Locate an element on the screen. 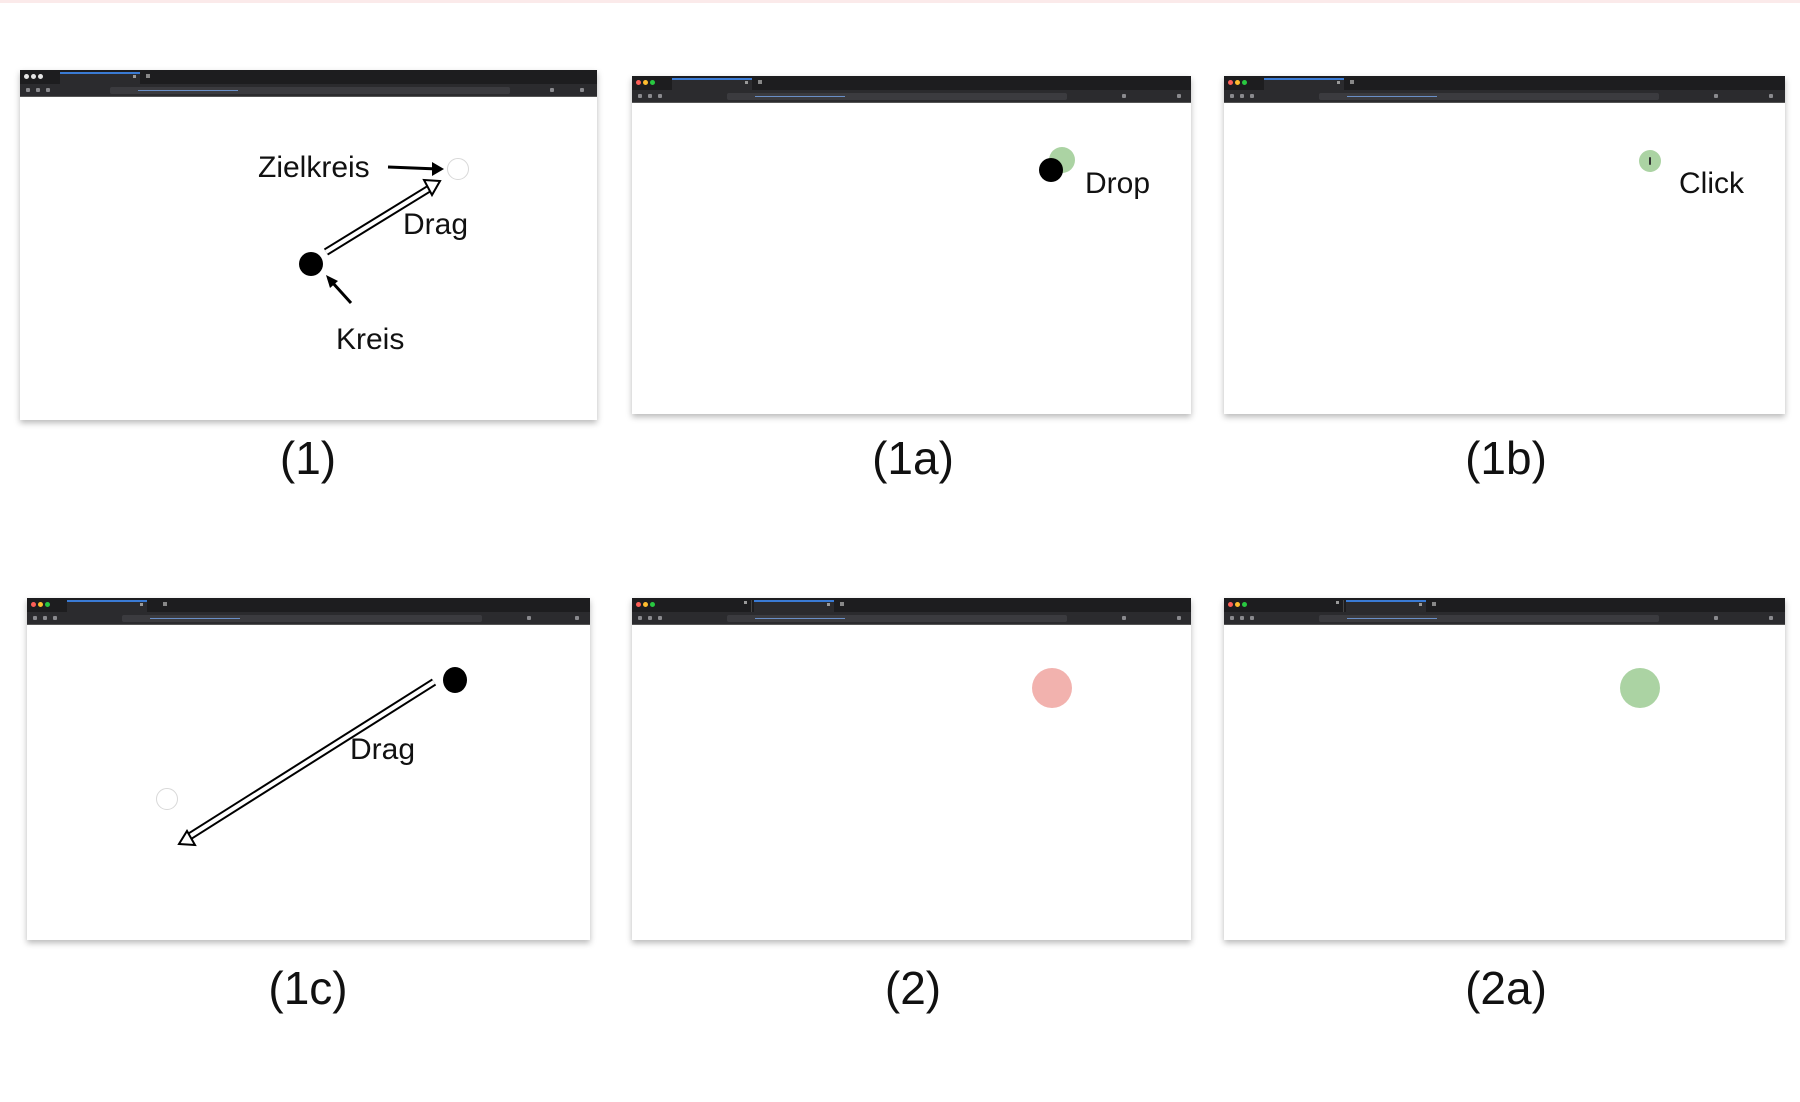 The image size is (1800, 1102). panel-1-screenshot: Zielkreis Drag Kreis is located at coordinates (308, 245).